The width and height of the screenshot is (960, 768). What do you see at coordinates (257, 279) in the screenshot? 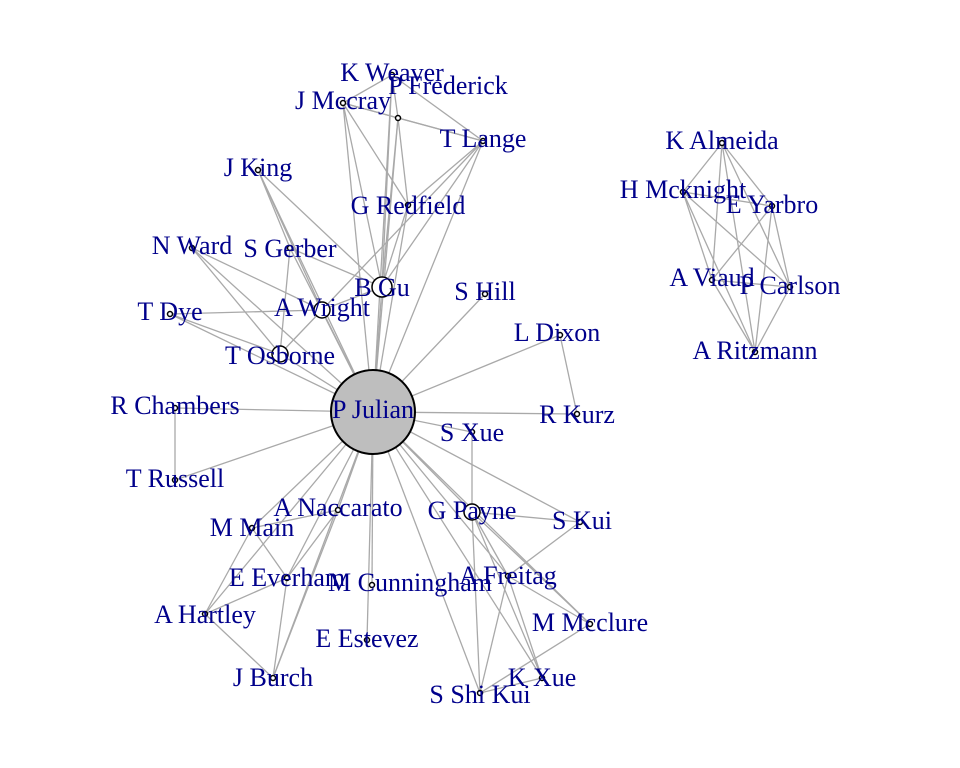
I see `edge-nward-awright` at bounding box center [257, 279].